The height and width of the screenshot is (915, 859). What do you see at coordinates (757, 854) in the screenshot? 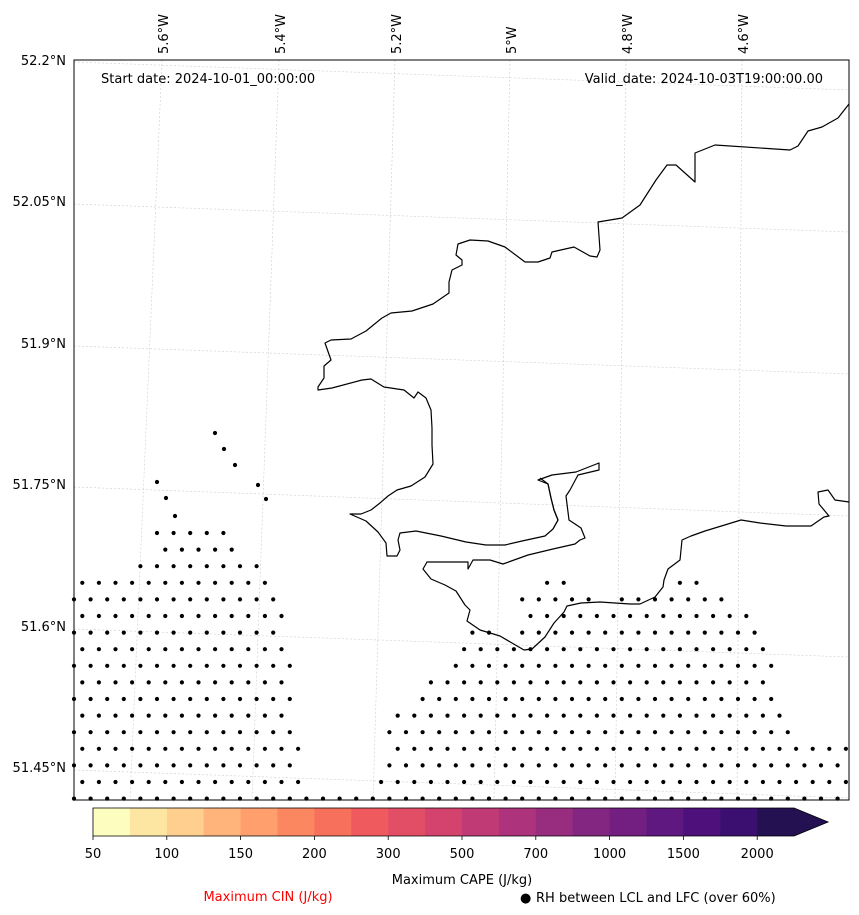
I see `colorbar-tick-label: 2000` at bounding box center [757, 854].